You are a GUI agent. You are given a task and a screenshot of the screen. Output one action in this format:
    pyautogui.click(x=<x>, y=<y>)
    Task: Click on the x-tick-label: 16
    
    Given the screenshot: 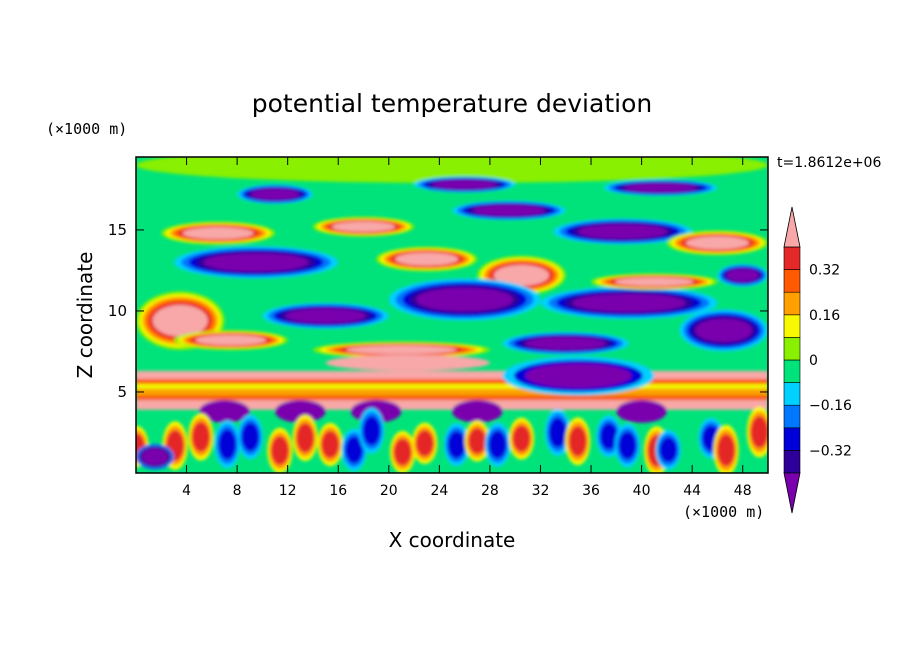 What is the action you would take?
    pyautogui.click(x=338, y=491)
    